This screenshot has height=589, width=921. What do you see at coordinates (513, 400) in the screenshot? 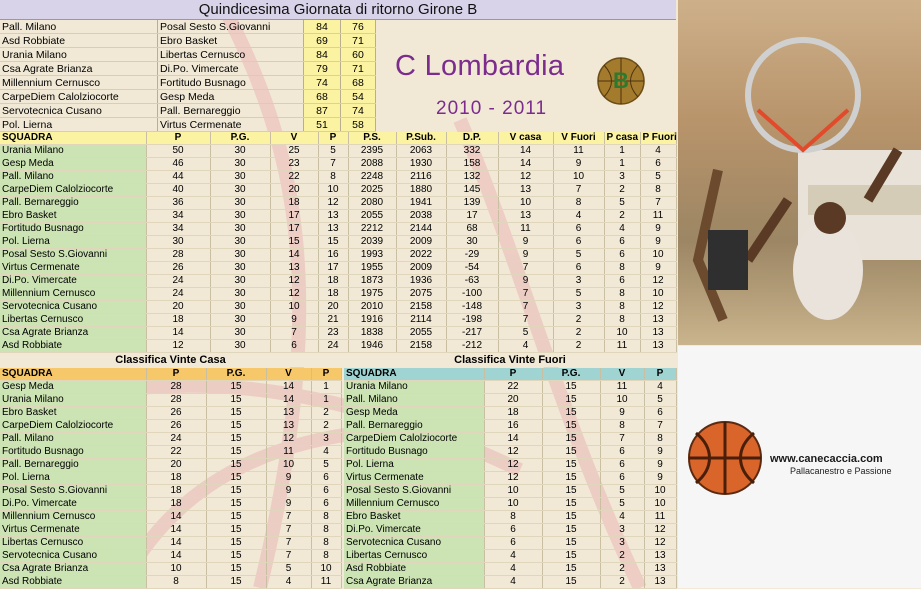
I see `stat-cell: 20` at bounding box center [513, 400].